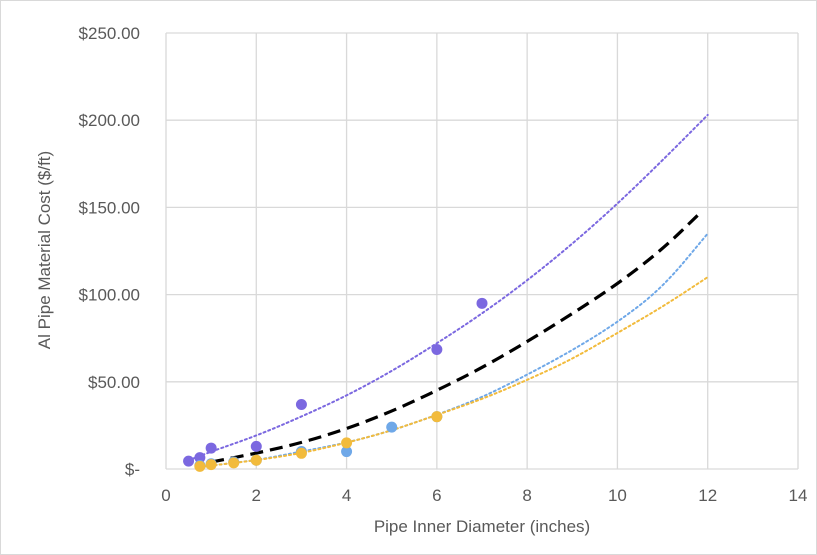  Describe the element at coordinates (798, 495) in the screenshot. I see `x-tick-label: 14` at that location.